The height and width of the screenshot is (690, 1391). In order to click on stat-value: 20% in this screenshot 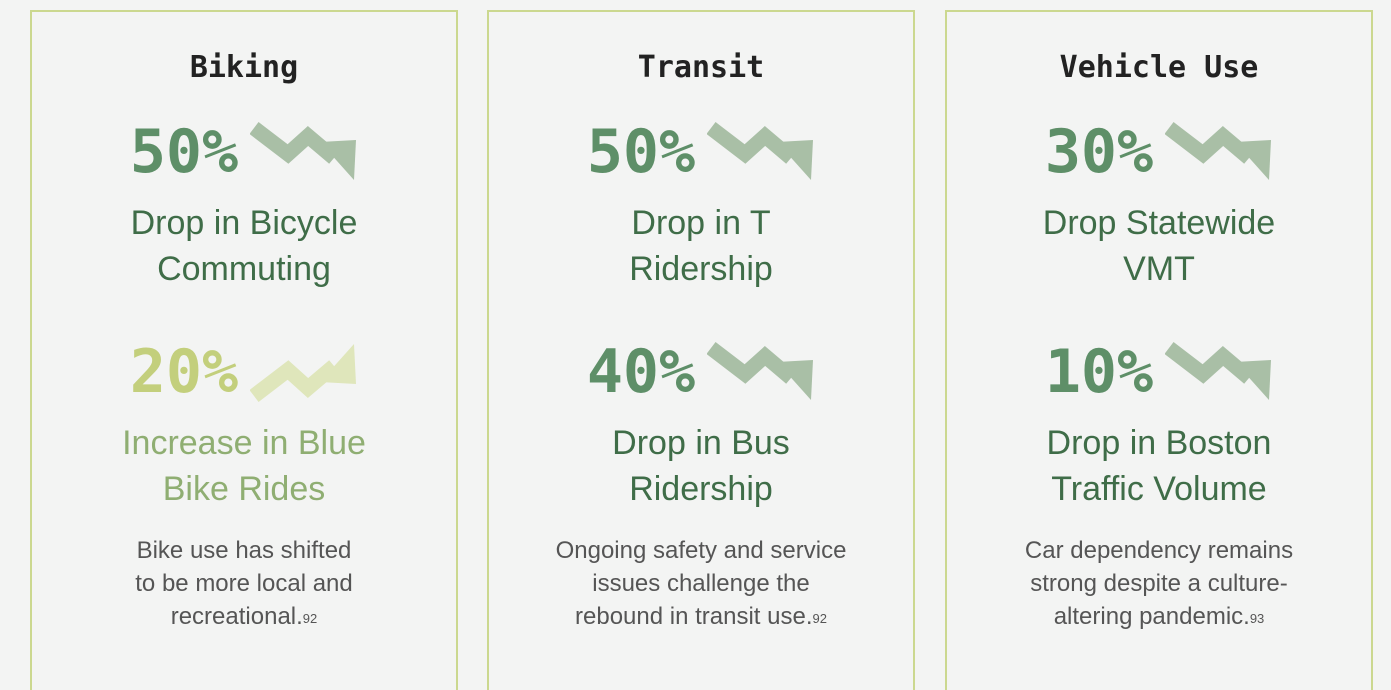, I will do `click(184, 372)`.